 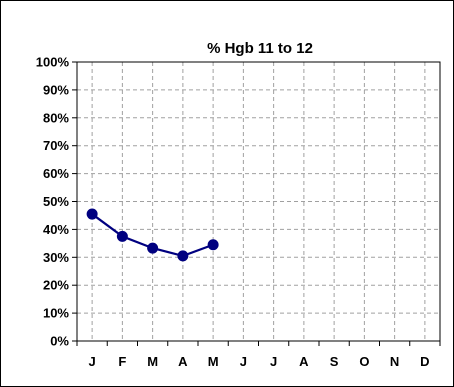 I want to click on y-tick-label: 80%, so click(x=56, y=117).